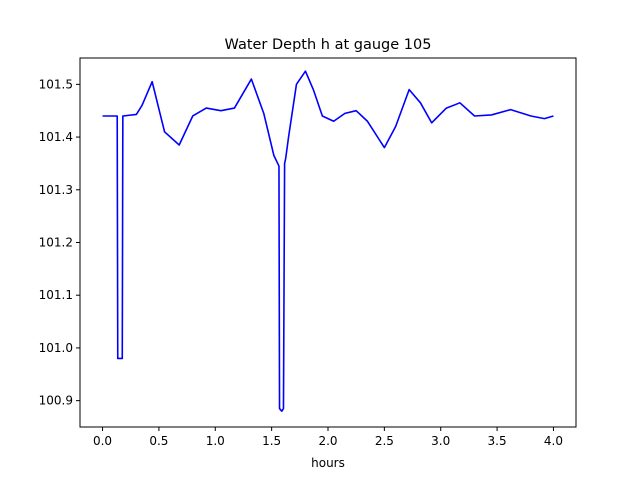 This screenshot has width=640, height=480. What do you see at coordinates (102, 441) in the screenshot?
I see `x-tick-label: 0.0` at bounding box center [102, 441].